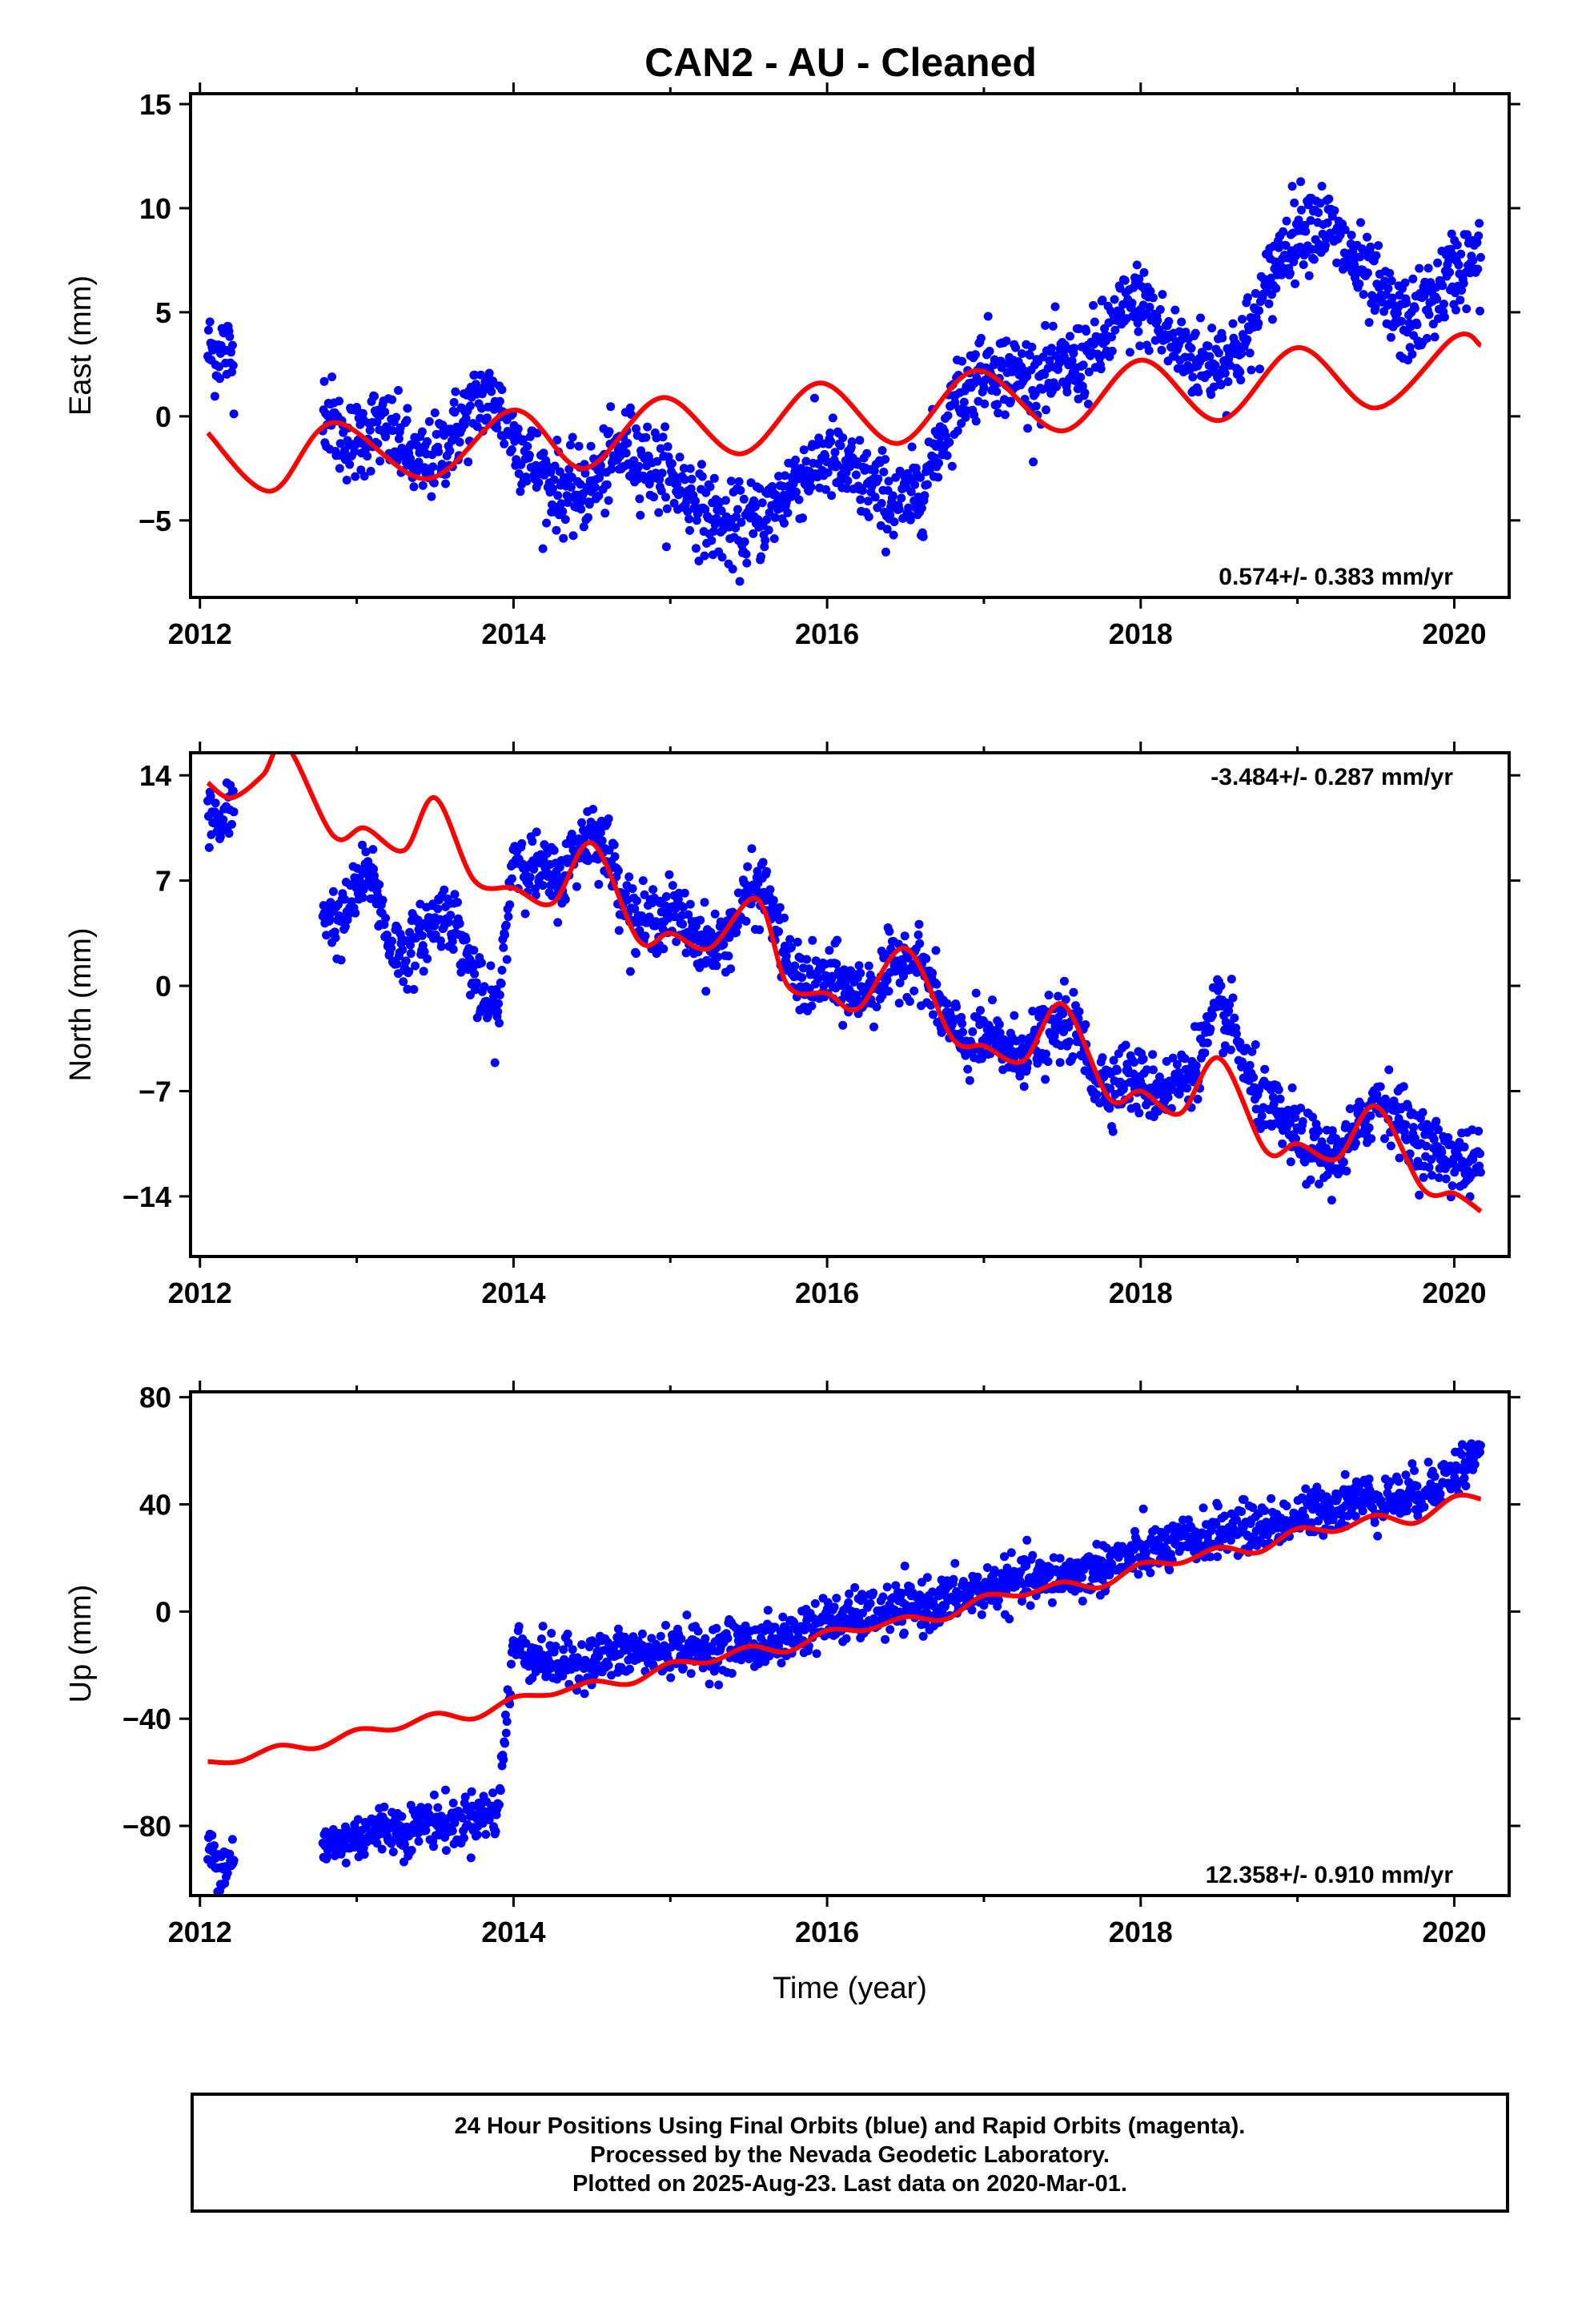 The width and height of the screenshot is (1582, 2324). Describe the element at coordinates (81, 1004) in the screenshot. I see `y-axis-label: North (mm)` at that location.